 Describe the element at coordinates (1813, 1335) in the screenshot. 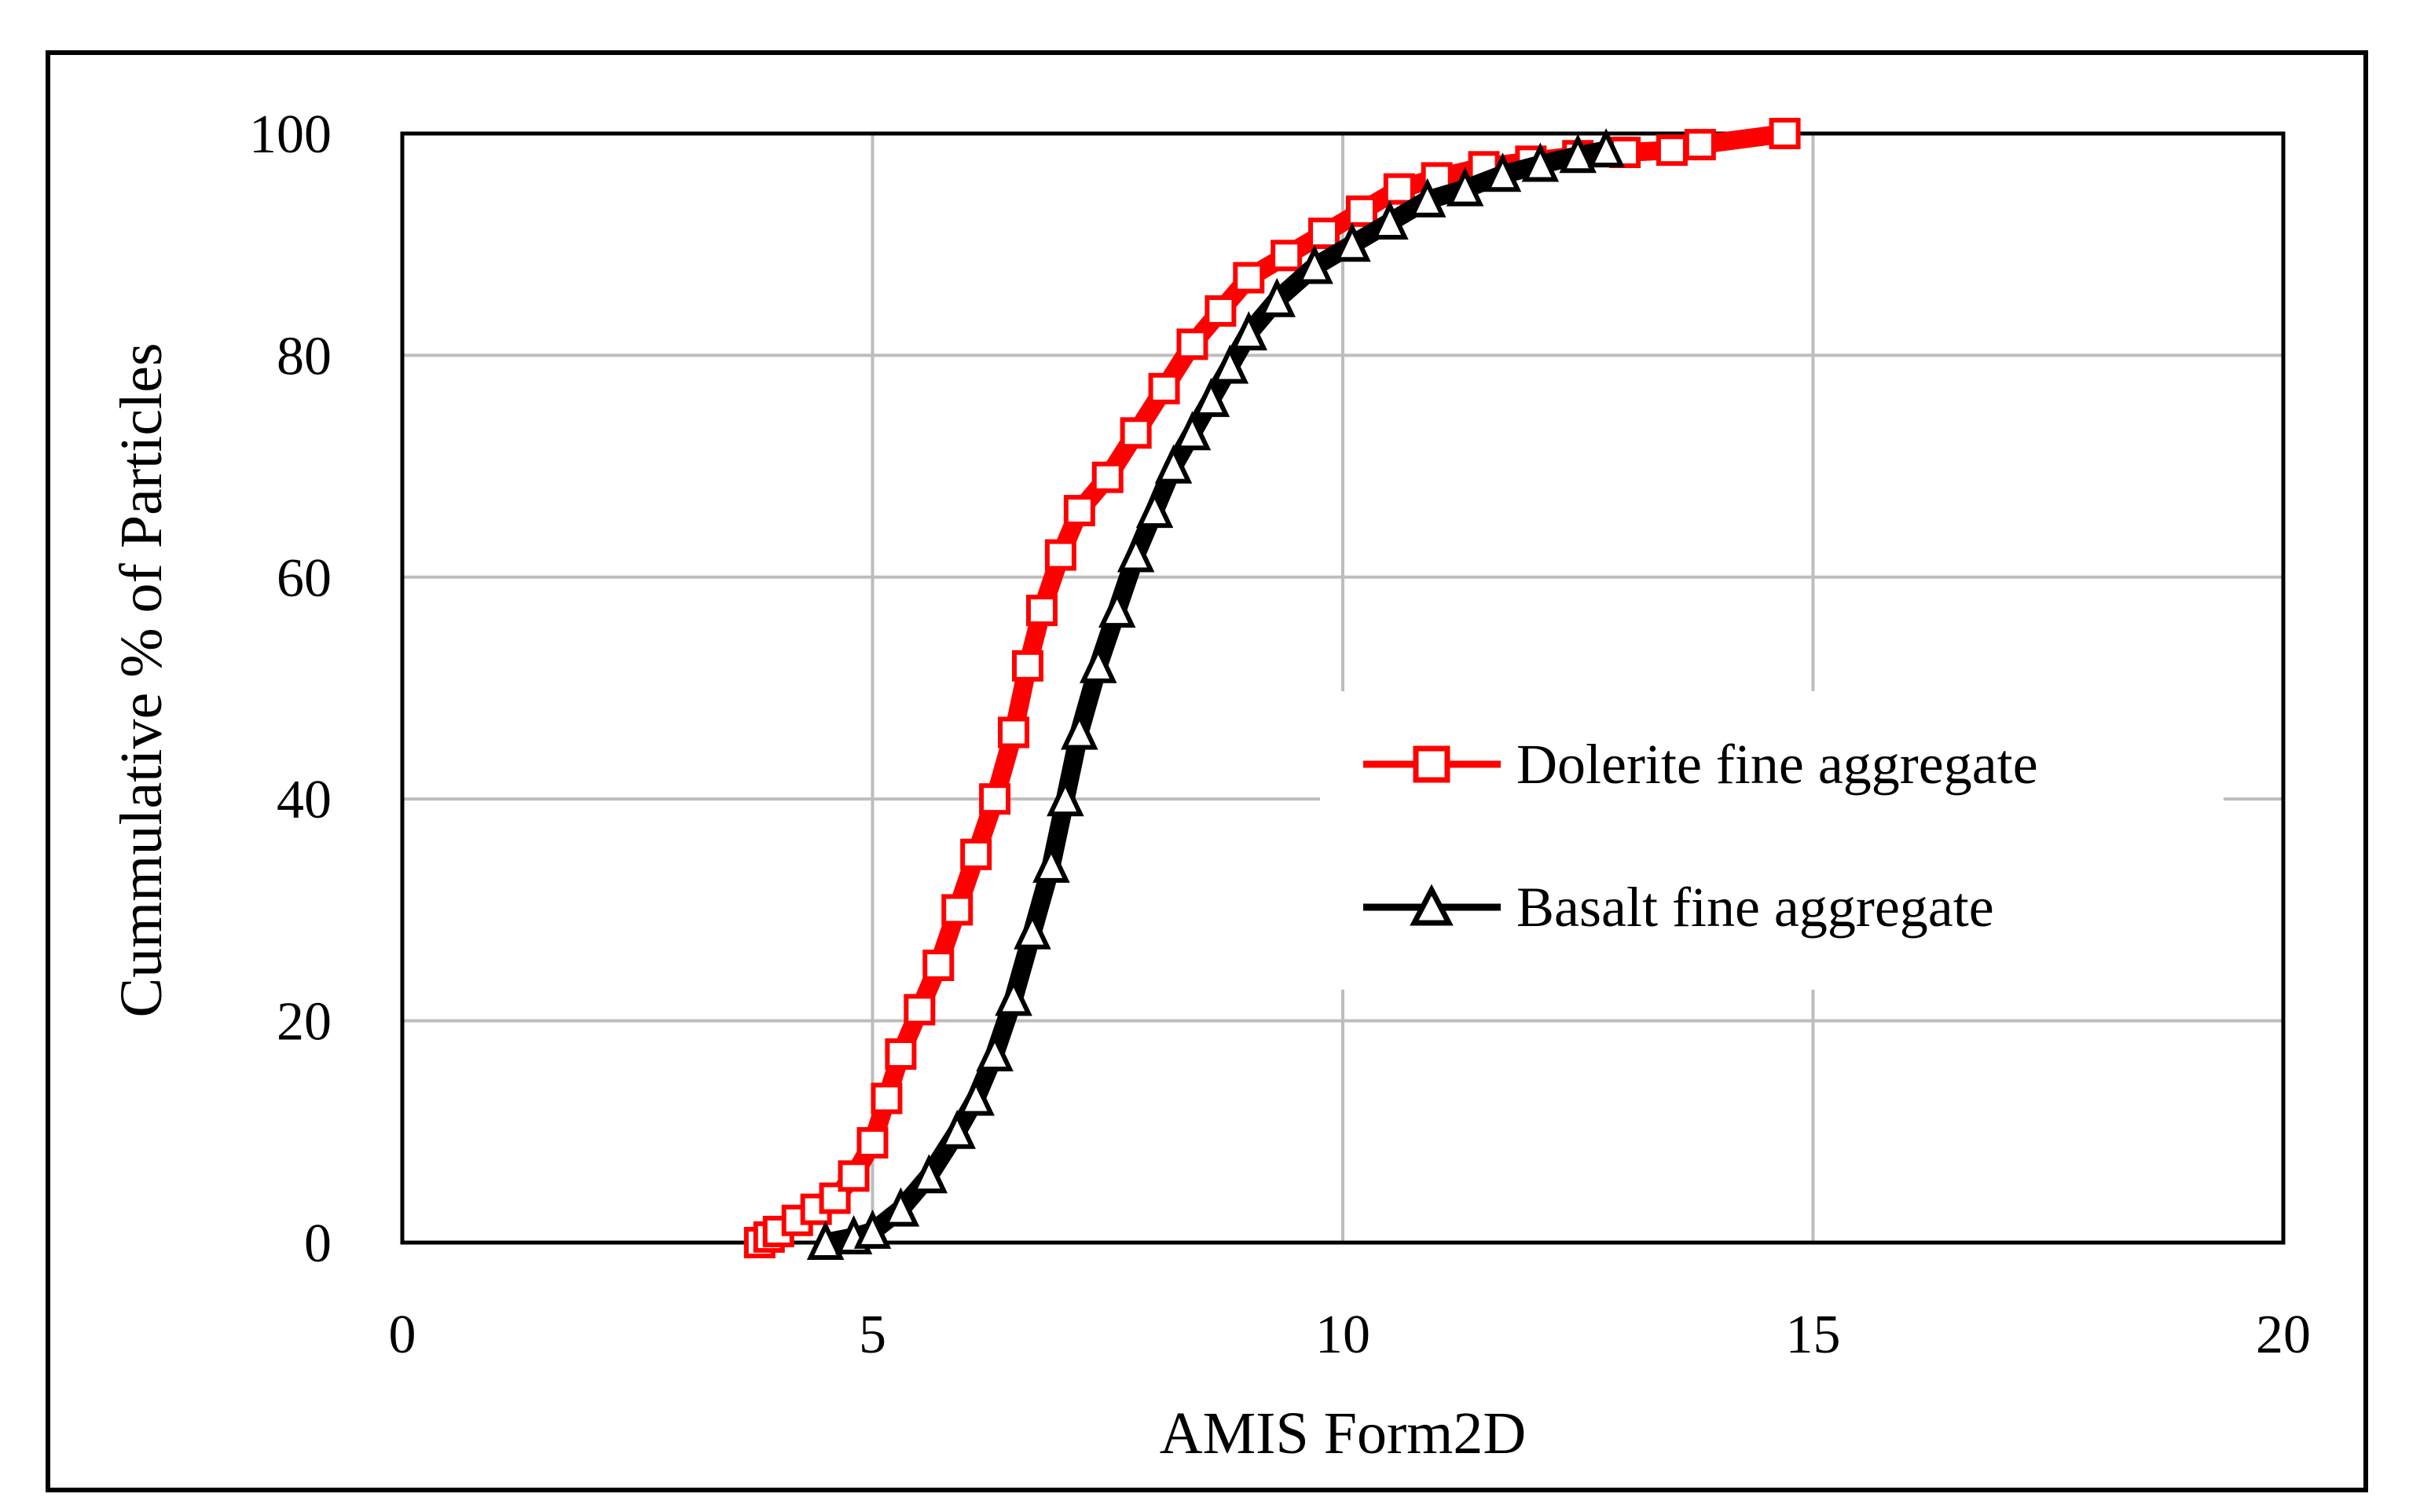

I see `x-tick-label: 15` at that location.